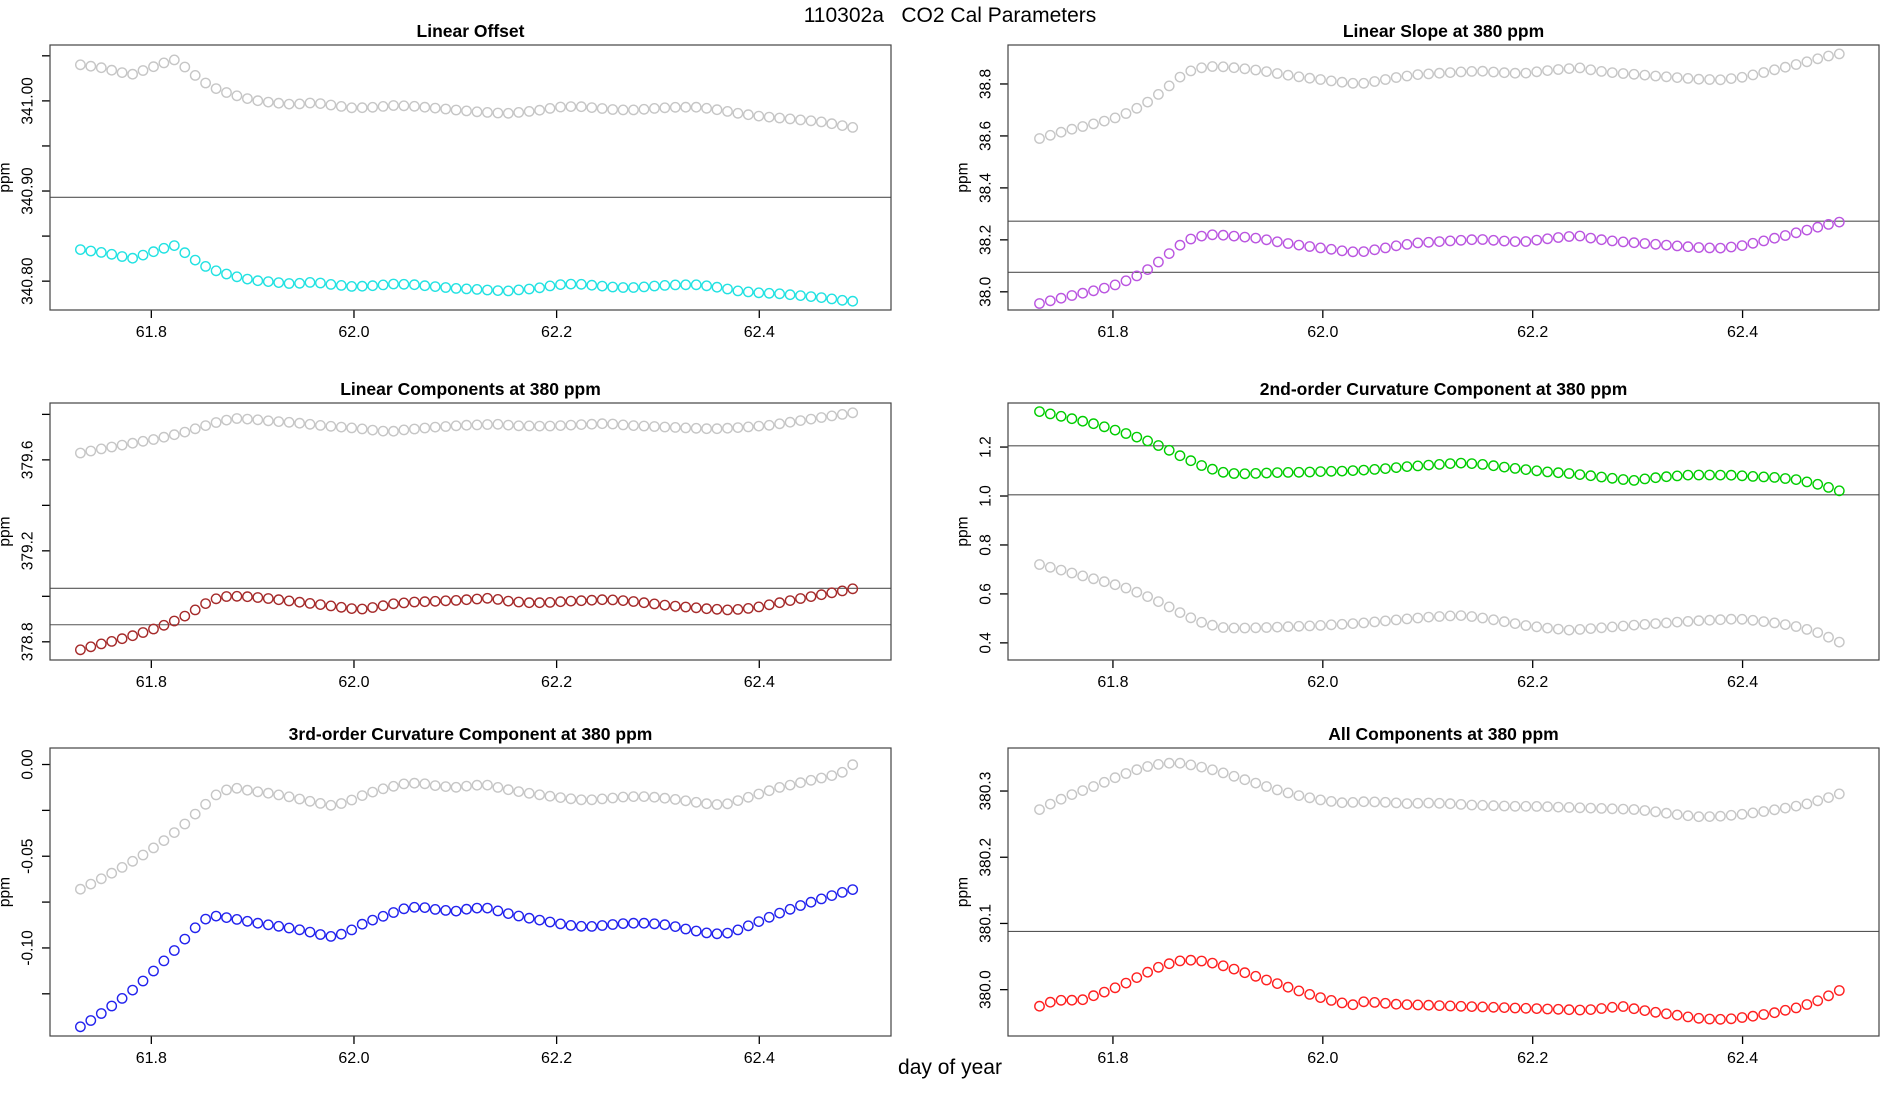 The image size is (1900, 1100). I want to click on plot-box, so click(470, 892).